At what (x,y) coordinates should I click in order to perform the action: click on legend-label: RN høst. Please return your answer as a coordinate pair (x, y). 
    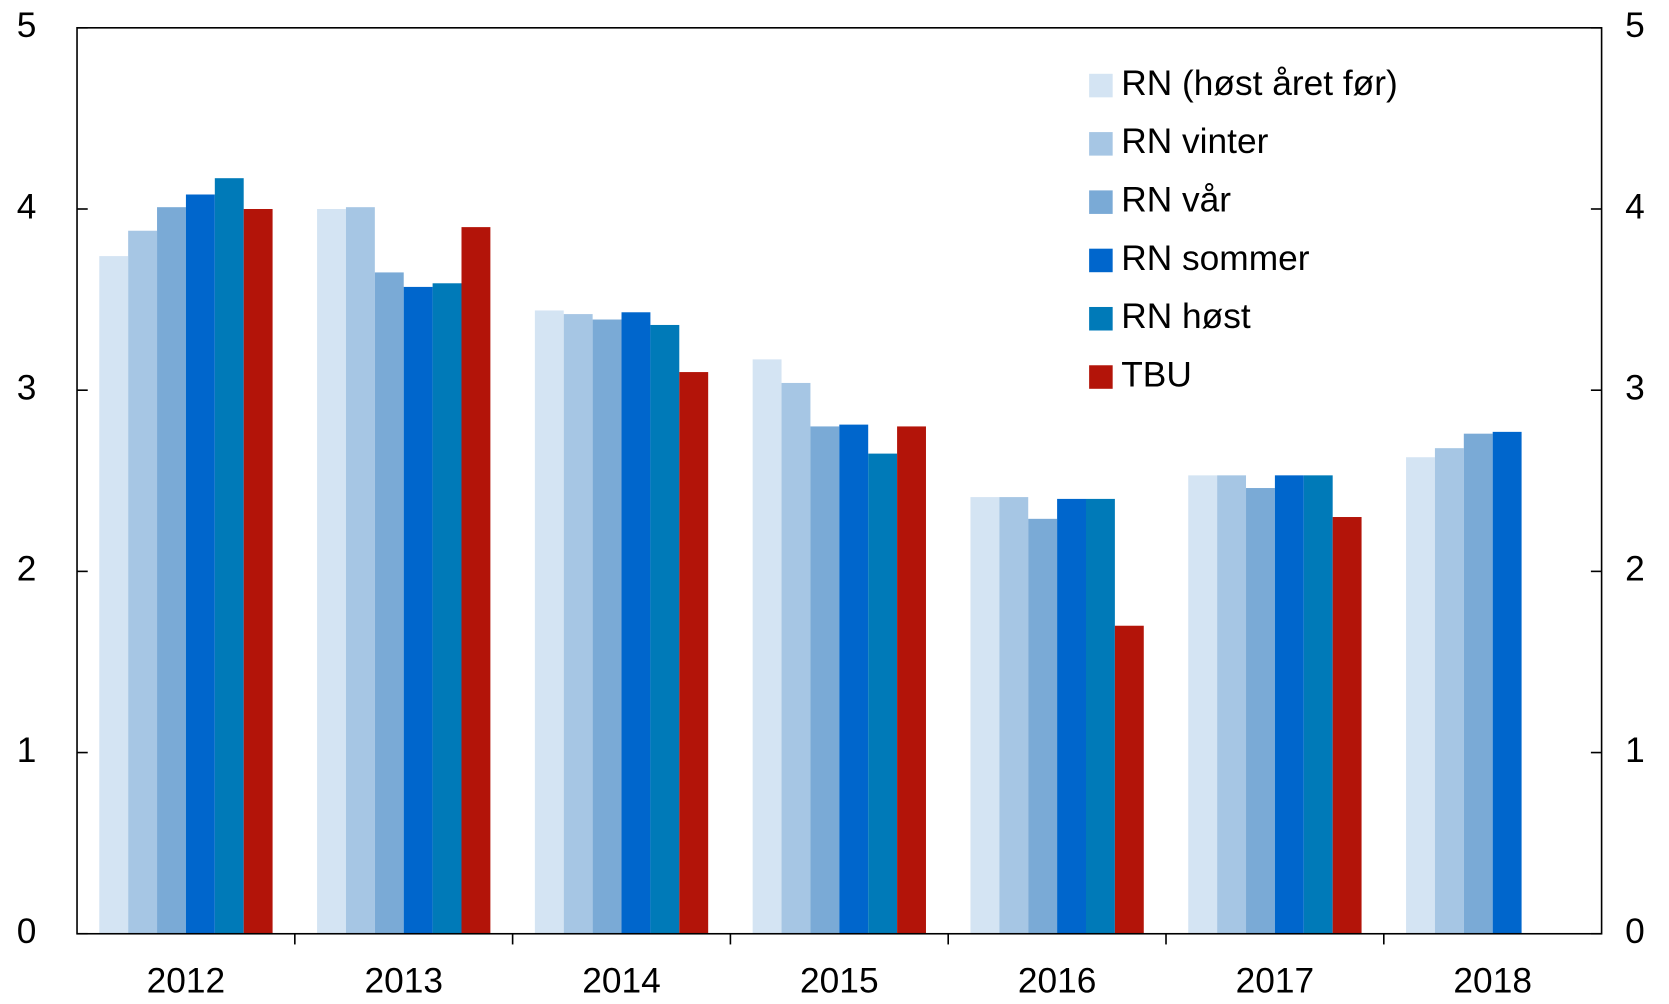
    Looking at the image, I should click on (1186, 316).